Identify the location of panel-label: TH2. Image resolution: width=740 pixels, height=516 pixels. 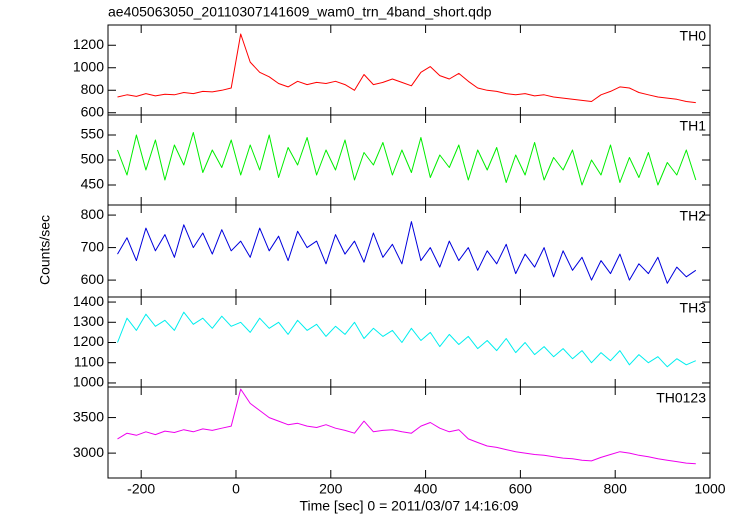
(693, 216).